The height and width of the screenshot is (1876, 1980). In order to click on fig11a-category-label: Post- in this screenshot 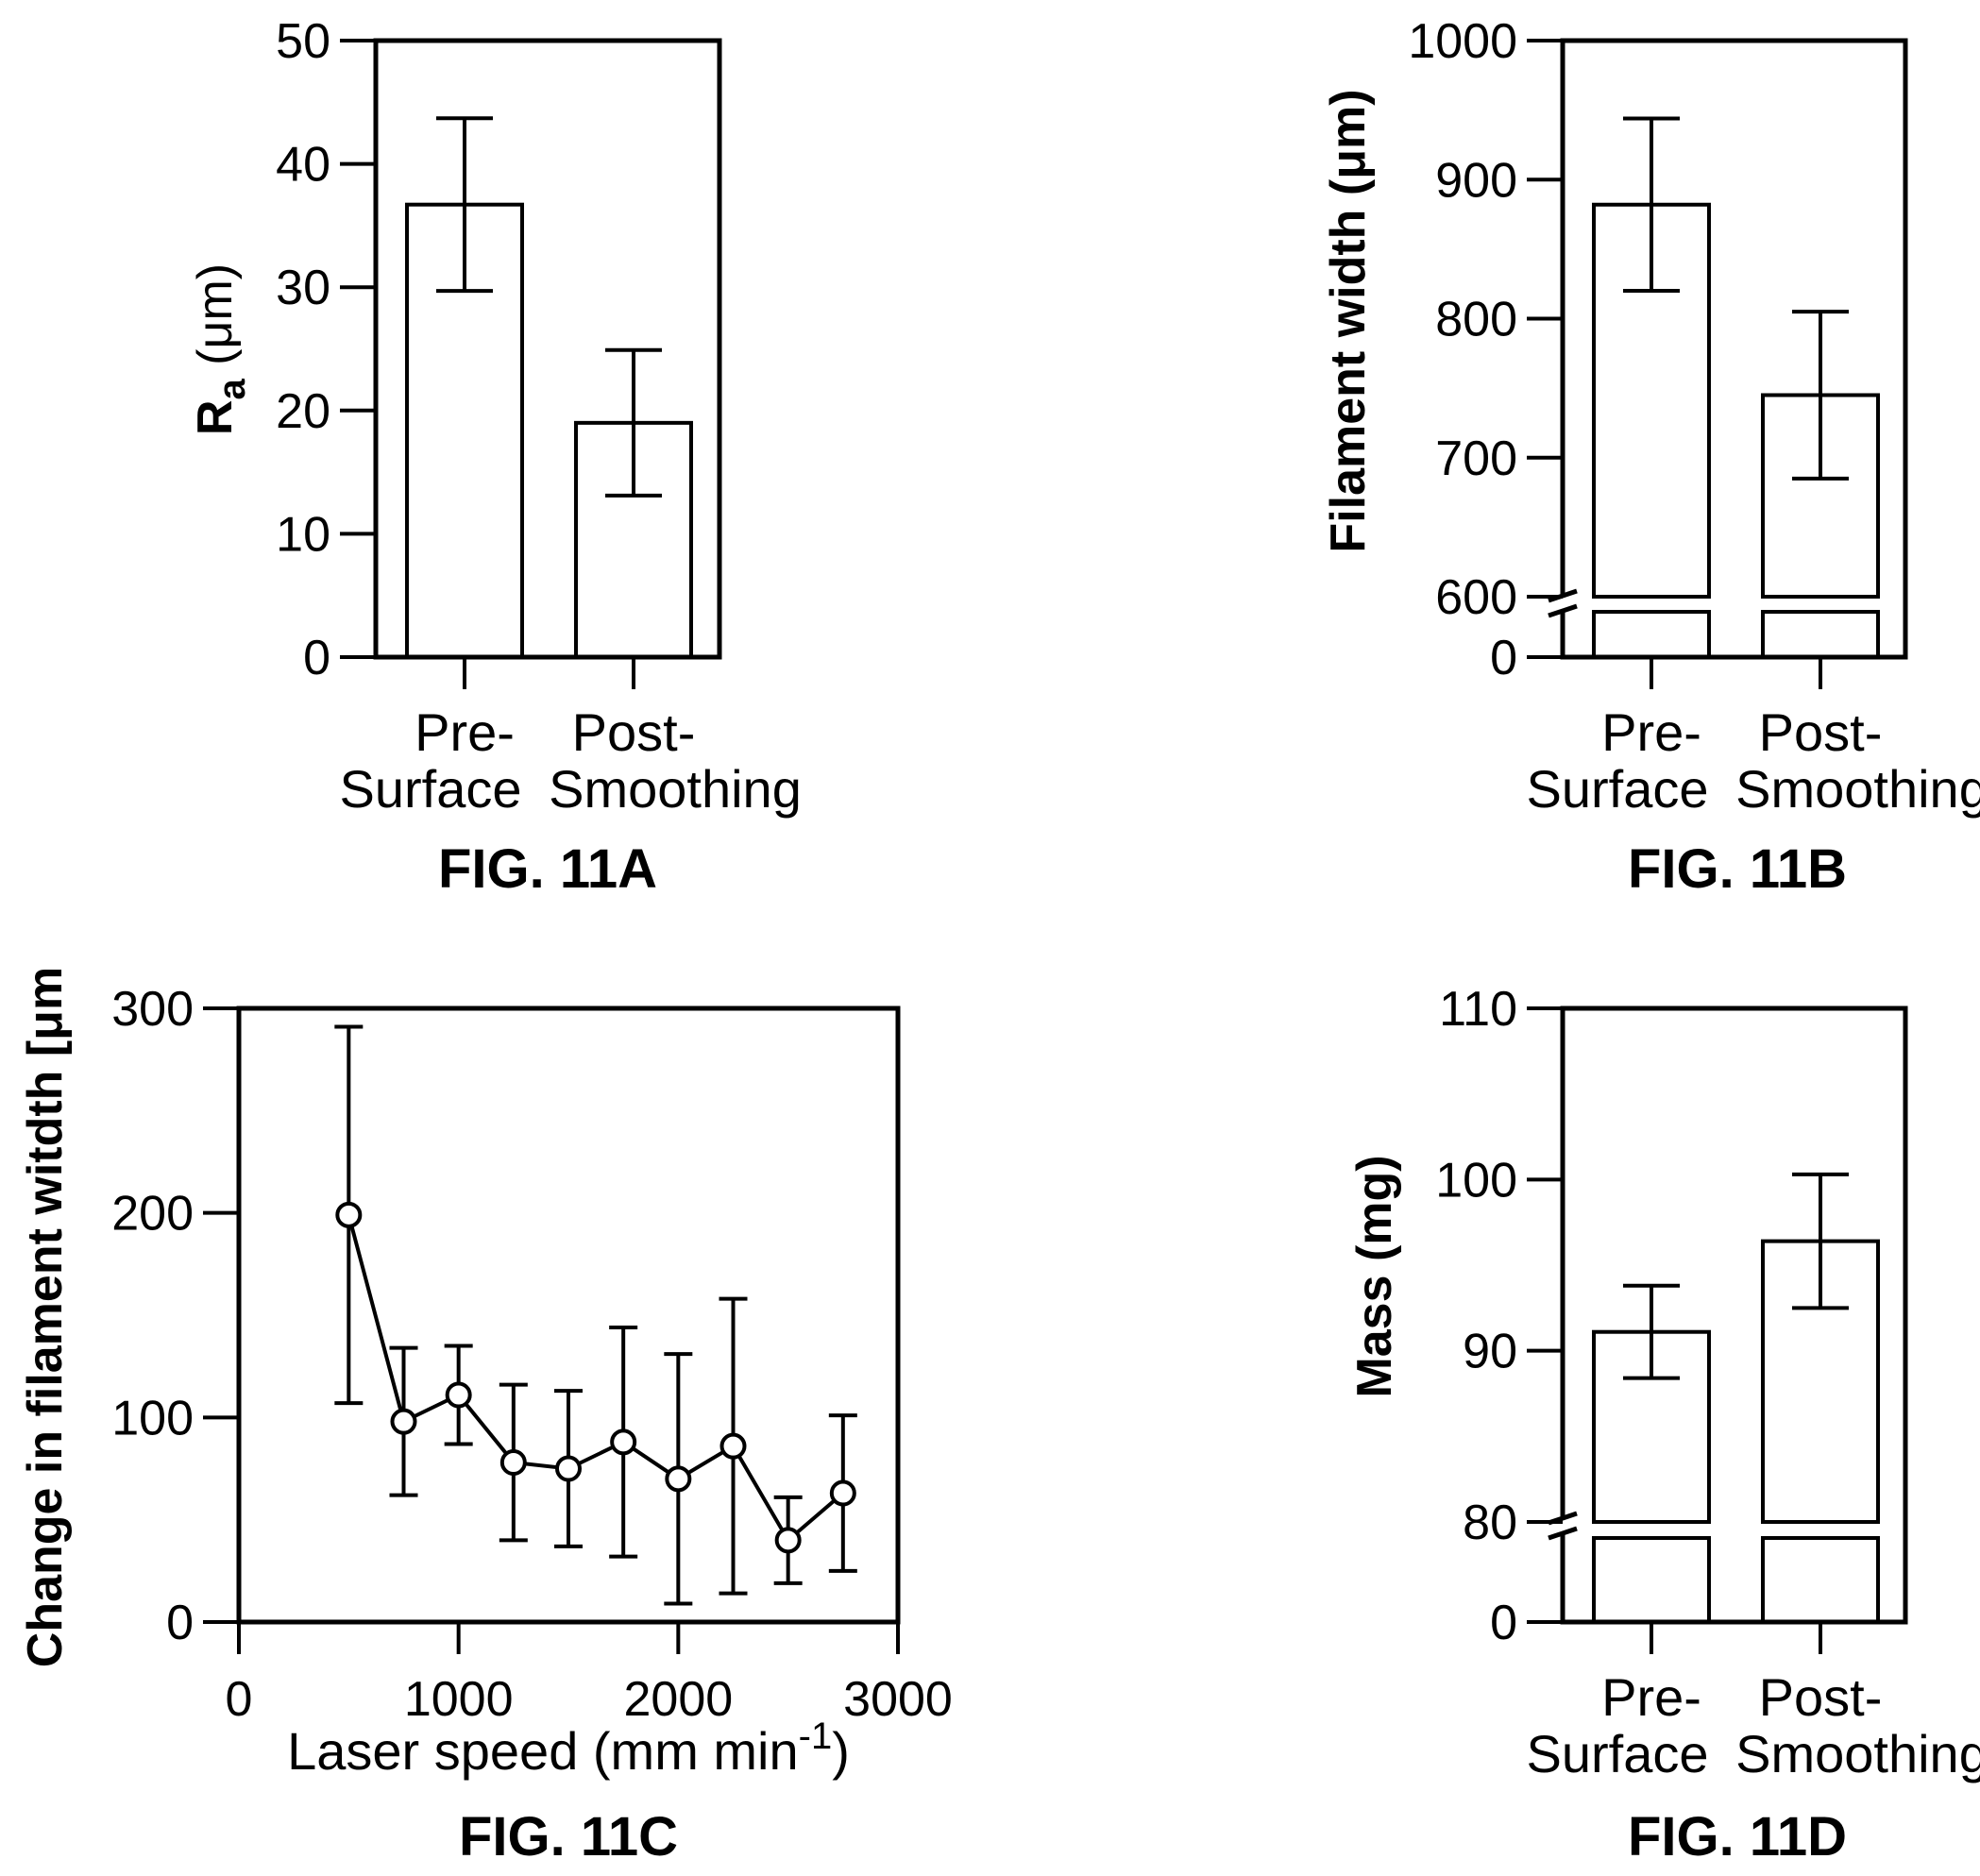, I will do `click(634, 732)`.